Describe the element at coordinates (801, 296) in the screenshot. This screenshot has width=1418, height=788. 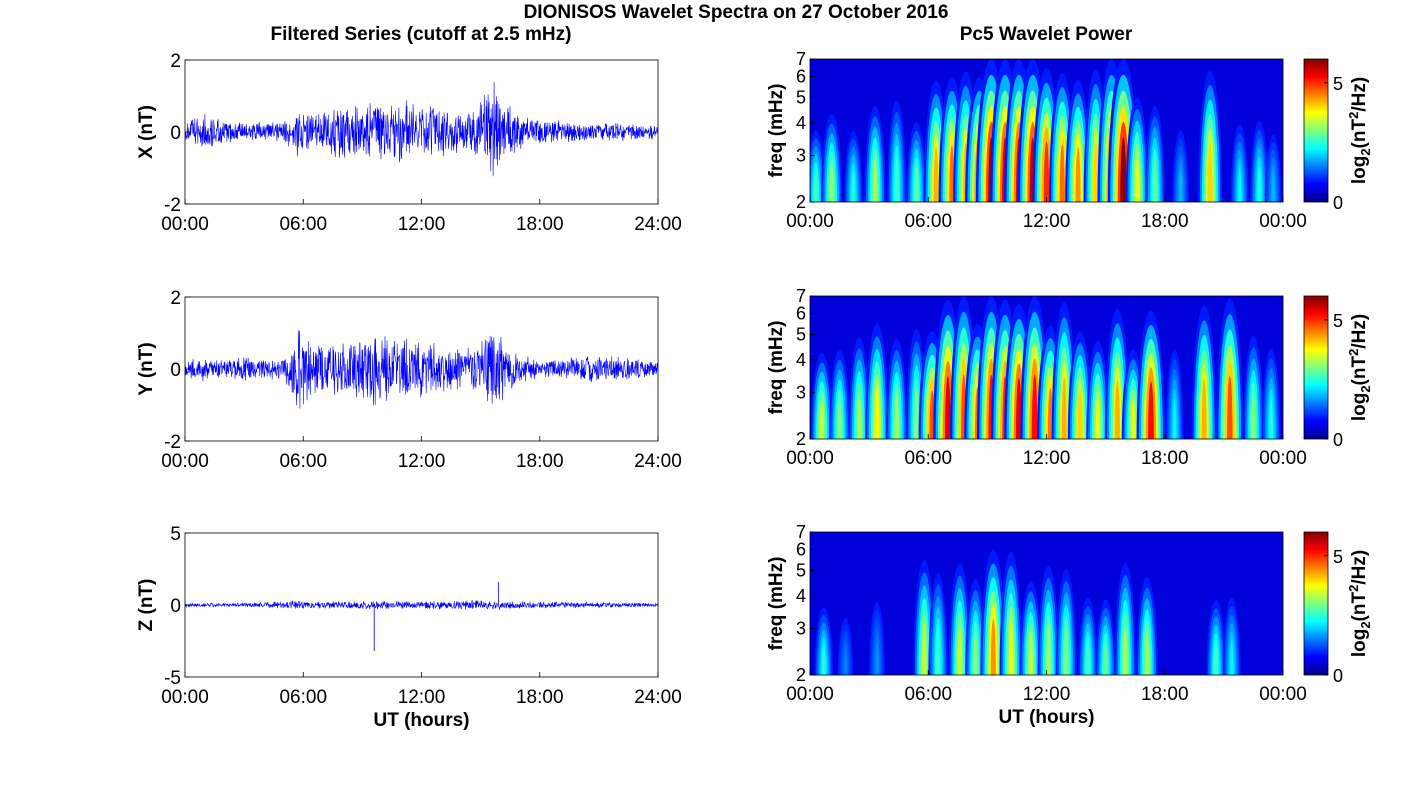
I see `y-tick-label: 7` at that location.